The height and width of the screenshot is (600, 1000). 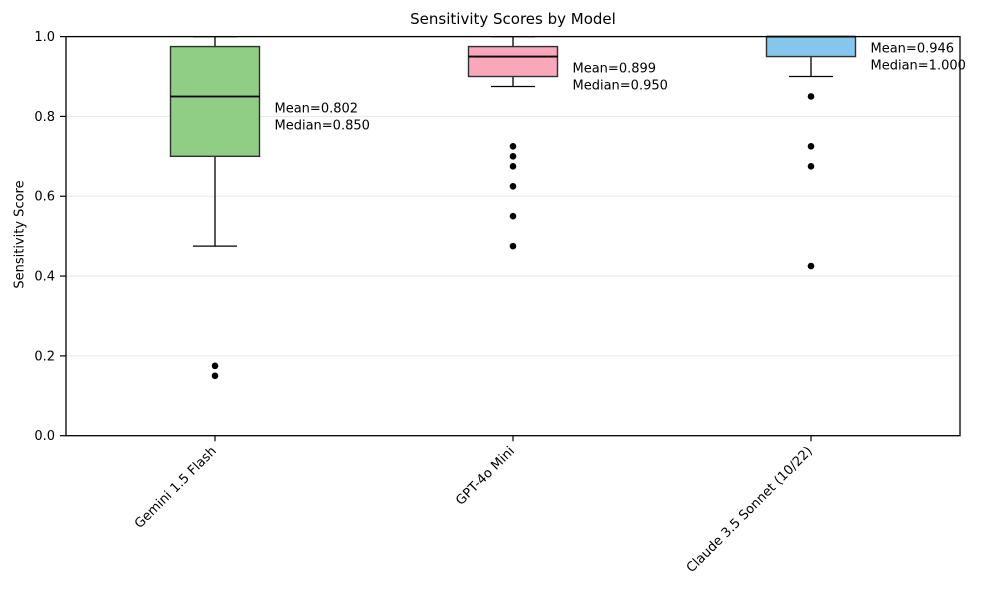 I want to click on y-tick-label: 0.2, so click(x=44, y=356).